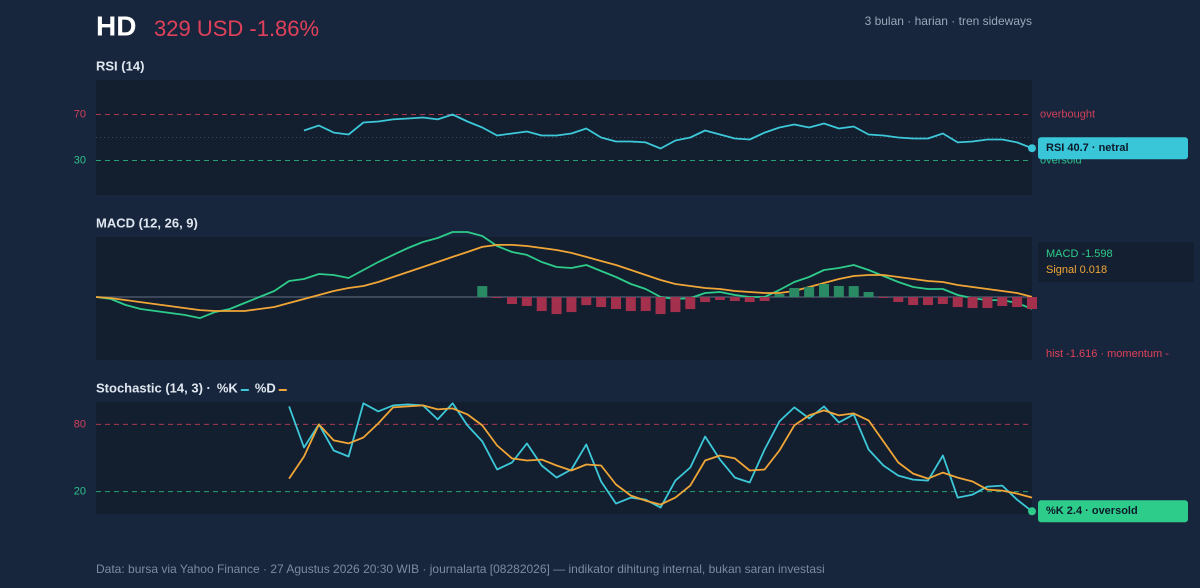  Describe the element at coordinates (948, 21) in the screenshot. I see `period-note: 3 bulan · harian · tren sideways` at that location.